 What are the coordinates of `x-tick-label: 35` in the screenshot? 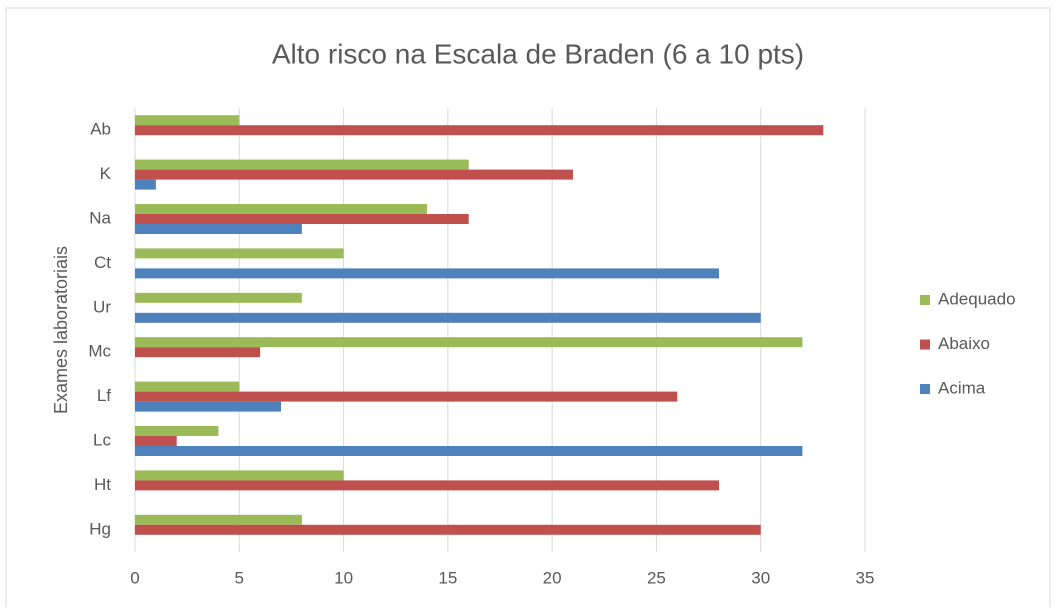 It's located at (865, 577).